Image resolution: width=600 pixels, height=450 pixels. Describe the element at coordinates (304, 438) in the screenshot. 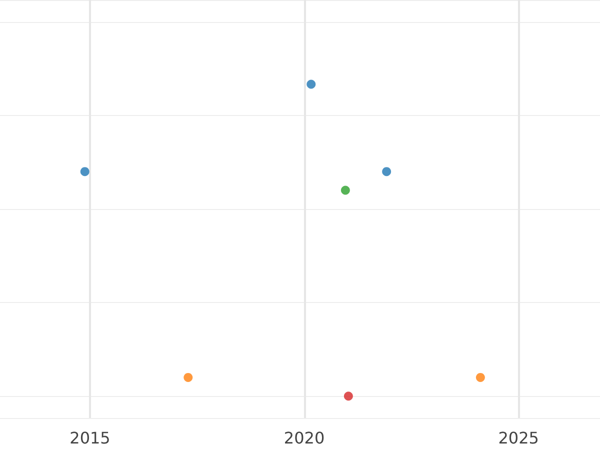

I see `x-tick-label: 2020` at that location.